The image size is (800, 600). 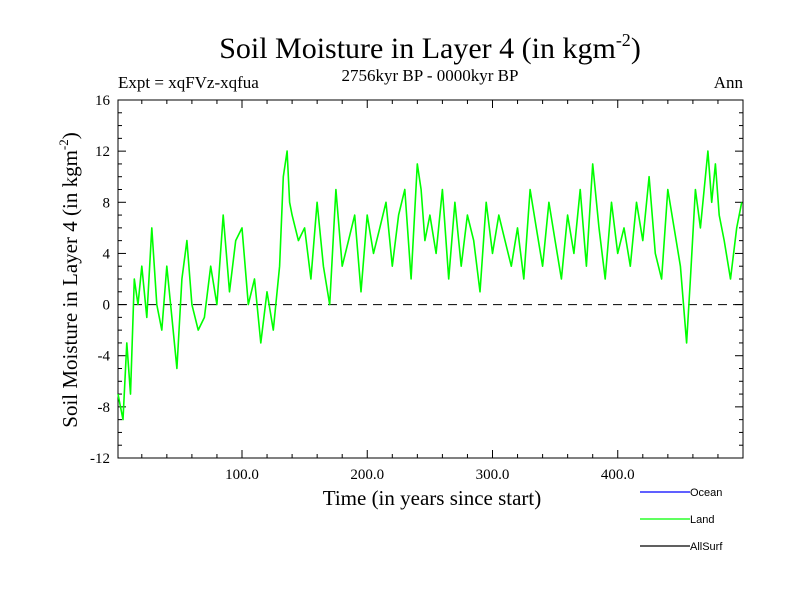 What do you see at coordinates (702, 520) in the screenshot?
I see `legend-label-land: Land` at bounding box center [702, 520].